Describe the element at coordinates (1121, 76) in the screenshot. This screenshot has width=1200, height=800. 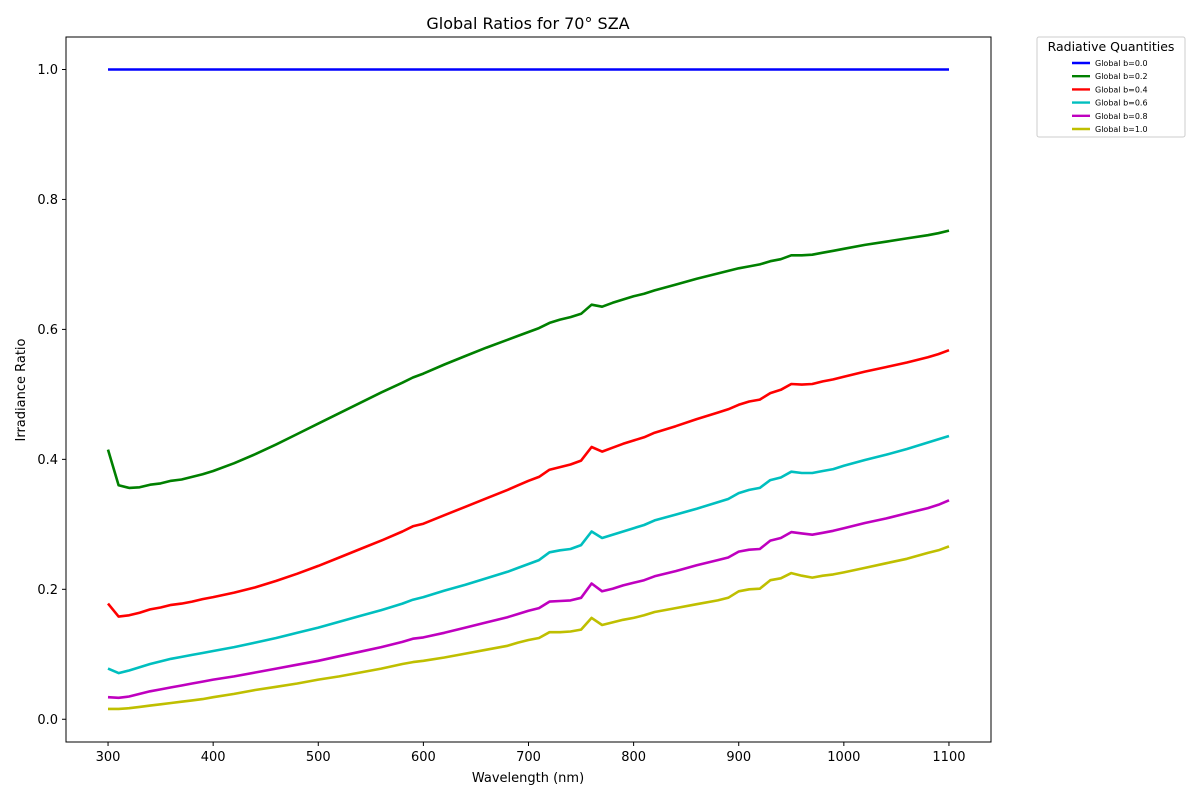
I see `legend-label-1: Global b=0.2` at that location.